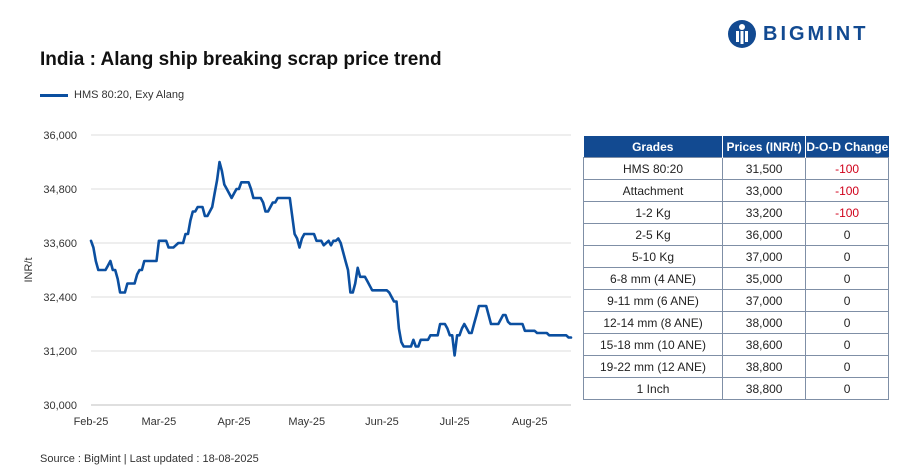  I want to click on table-cell-price: 38,600, so click(764, 344).